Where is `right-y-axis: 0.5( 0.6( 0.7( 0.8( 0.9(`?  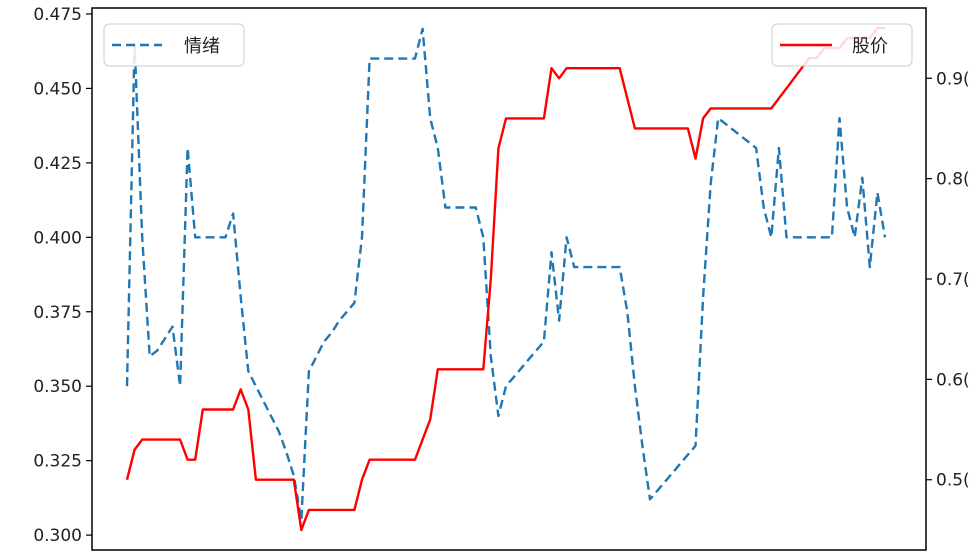
right-y-axis: 0.5( 0.6( 0.7( 0.8( 0.9( is located at coordinates (948, 280).